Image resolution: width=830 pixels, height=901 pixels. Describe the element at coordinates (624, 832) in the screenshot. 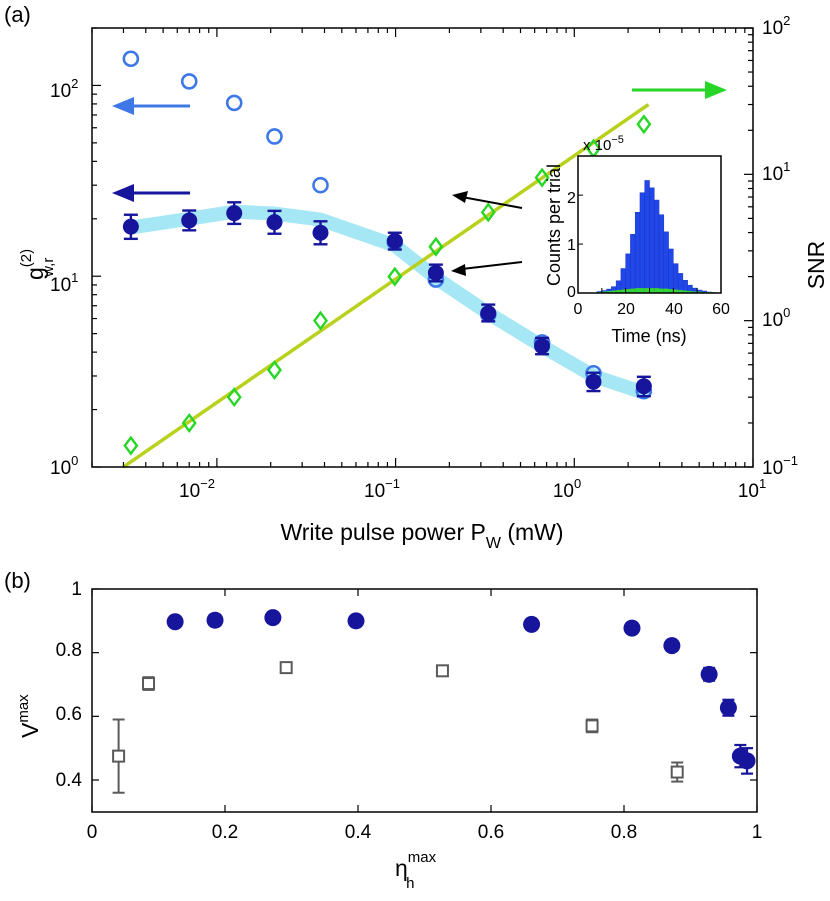

I see `x-tick-label: 0.8` at that location.